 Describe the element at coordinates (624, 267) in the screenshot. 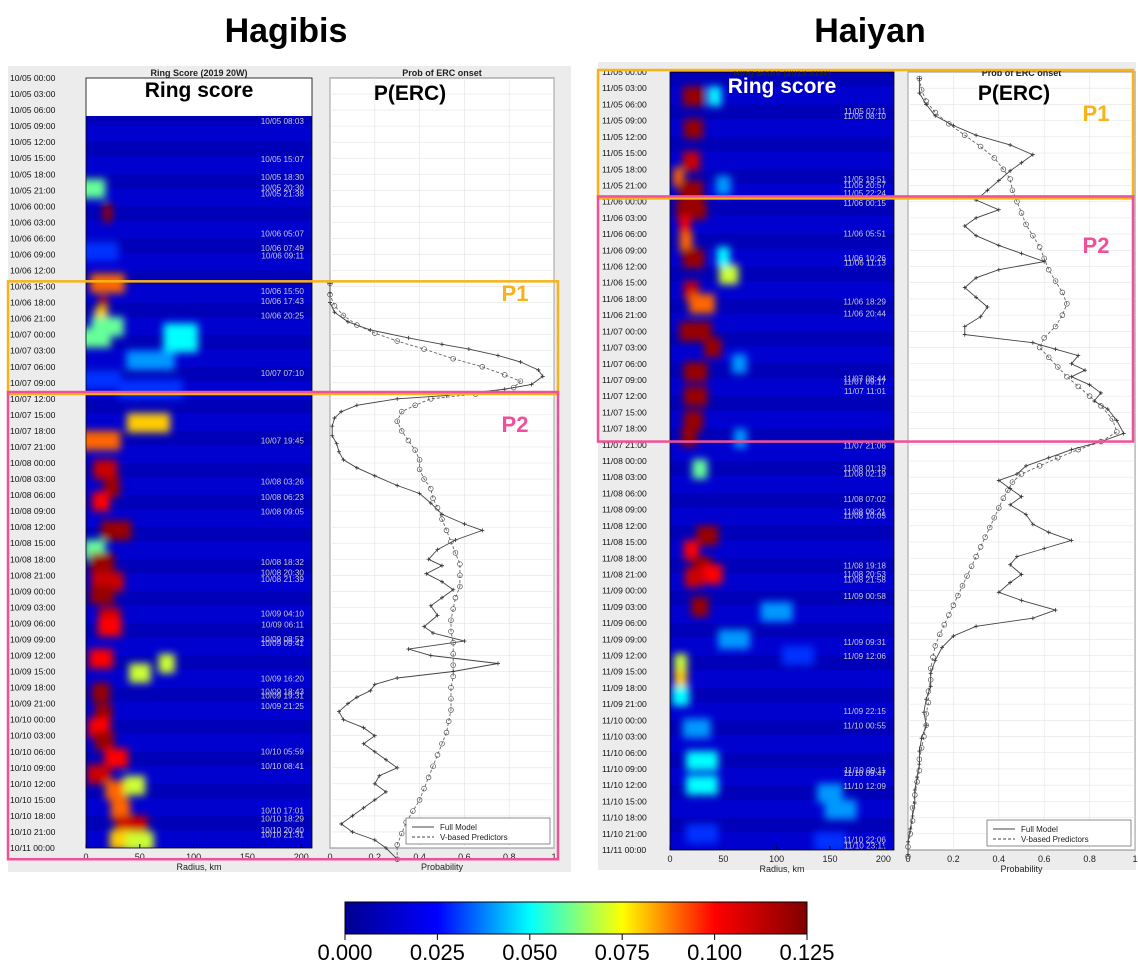

I see `time-axis-tick-label: 11/06 12:00` at that location.